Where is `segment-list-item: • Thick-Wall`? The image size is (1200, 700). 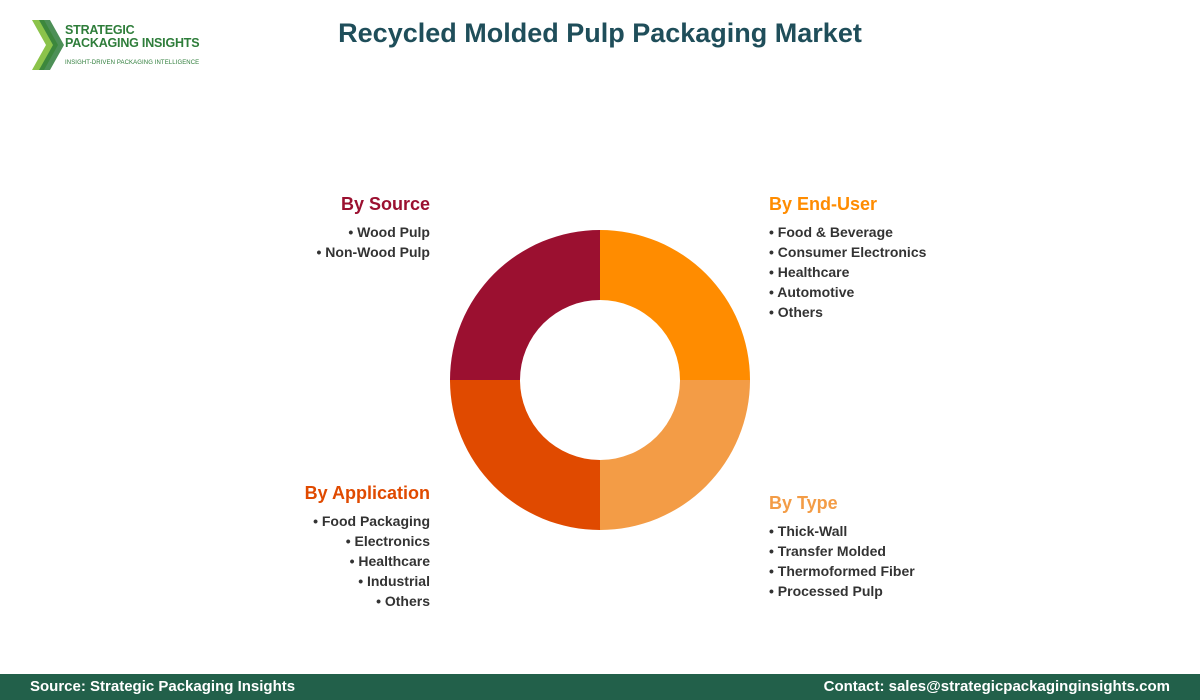 segment-list-item: • Thick-Wall is located at coordinates (808, 531).